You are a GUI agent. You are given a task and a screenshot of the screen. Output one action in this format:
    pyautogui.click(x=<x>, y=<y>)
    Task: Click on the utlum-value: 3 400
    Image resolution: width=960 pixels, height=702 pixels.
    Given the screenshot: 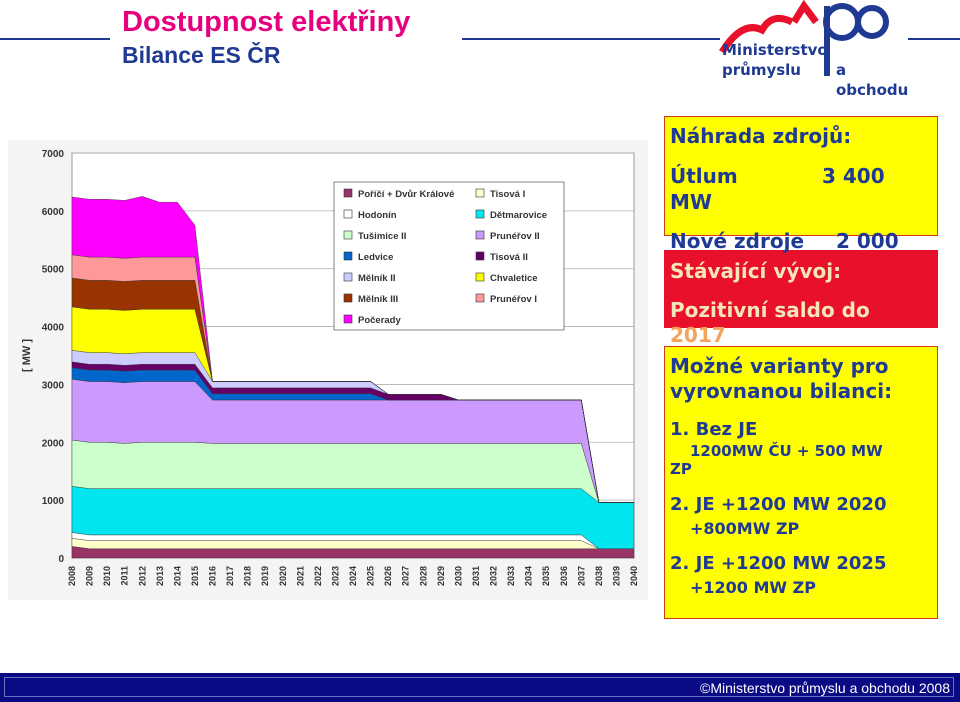 What is the action you would take?
    pyautogui.click(x=853, y=176)
    